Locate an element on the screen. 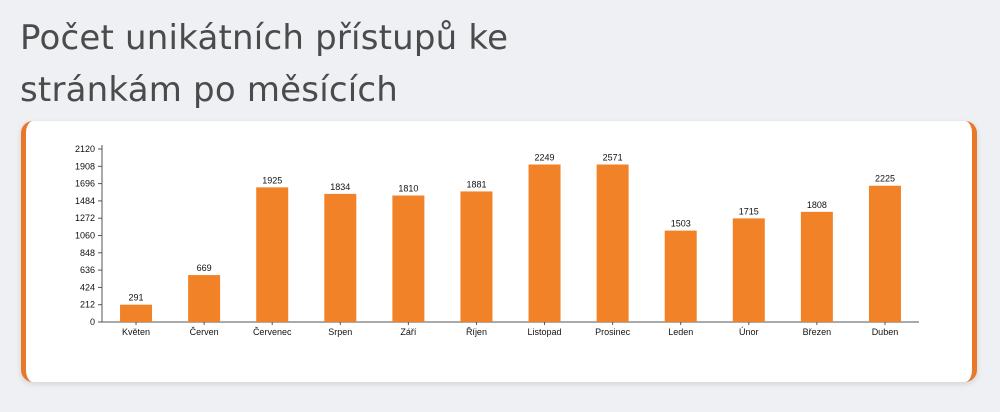 Image resolution: width=1000 pixels, height=412 pixels. bar-value-label: 1925 is located at coordinates (272, 180).